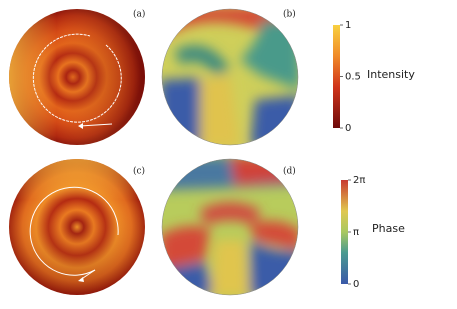 The height and width of the screenshot is (309, 457). I want to click on colorbar-title: Phase, so click(388, 228).